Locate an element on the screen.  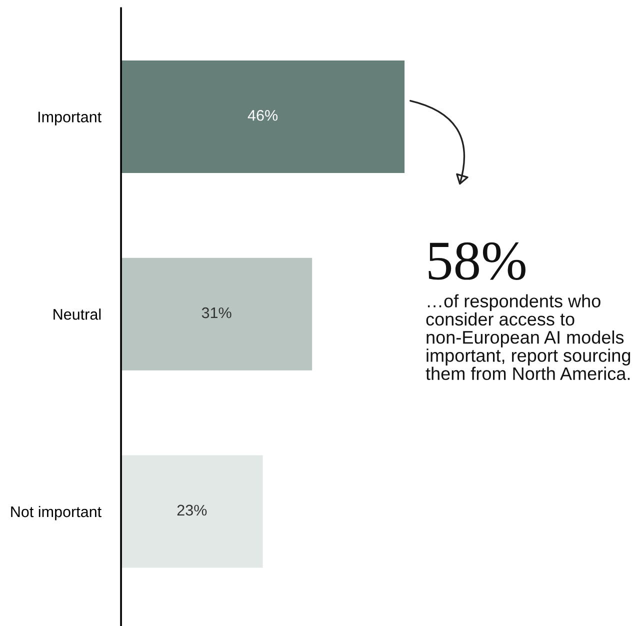
data-label: 46% is located at coordinates (263, 115).